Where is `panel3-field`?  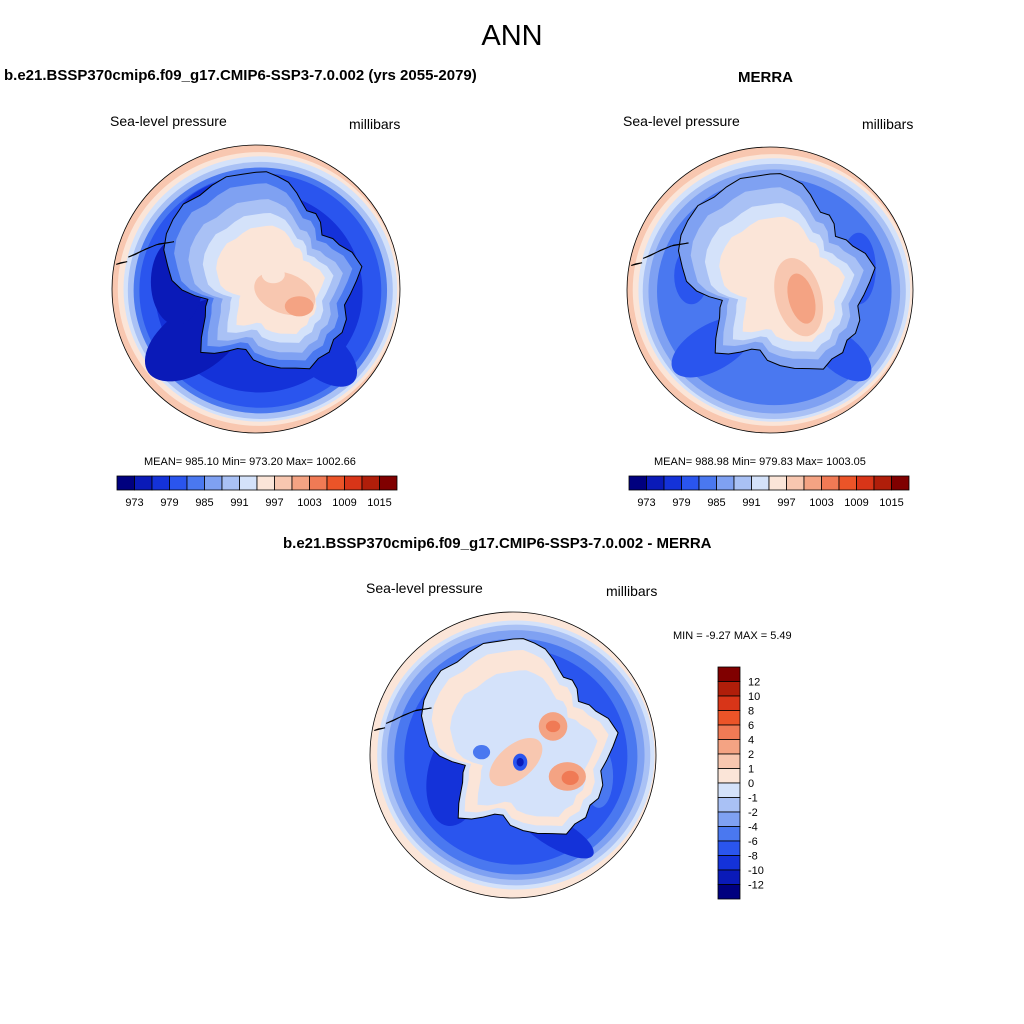
panel3-field is located at coordinates (513, 755).